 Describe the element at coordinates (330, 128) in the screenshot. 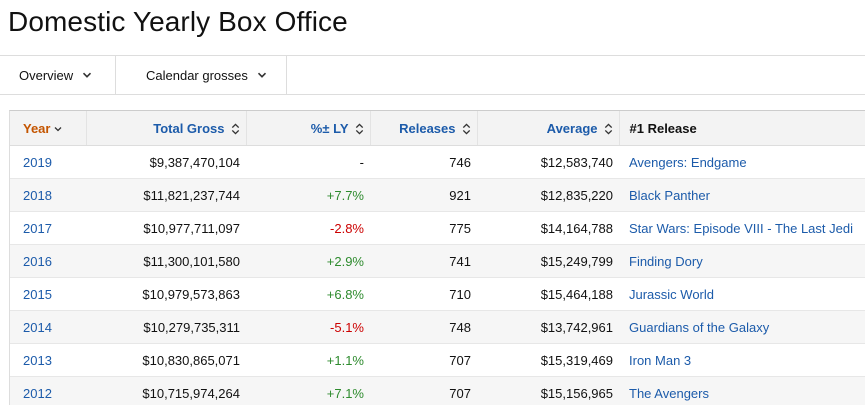

I see `column-header-pct-ly-label: %± LY` at that location.